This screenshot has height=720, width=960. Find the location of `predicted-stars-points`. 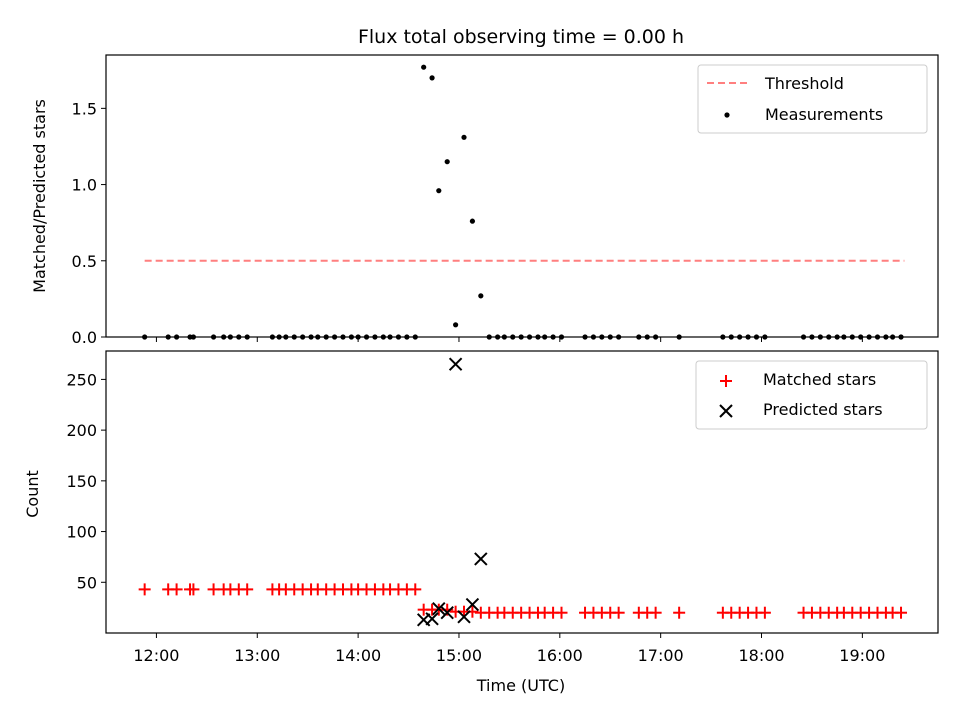

predicted-stars-points is located at coordinates (452, 492).